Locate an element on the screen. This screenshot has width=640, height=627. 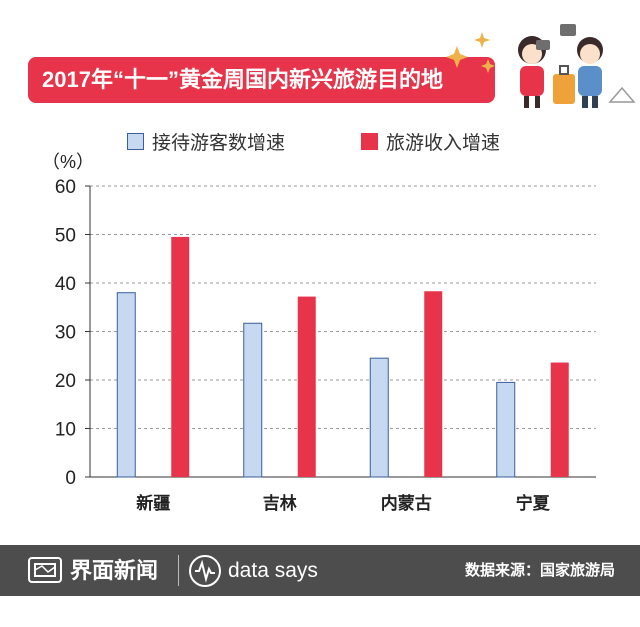
y-tick-label: 60 is located at coordinates (65, 187).